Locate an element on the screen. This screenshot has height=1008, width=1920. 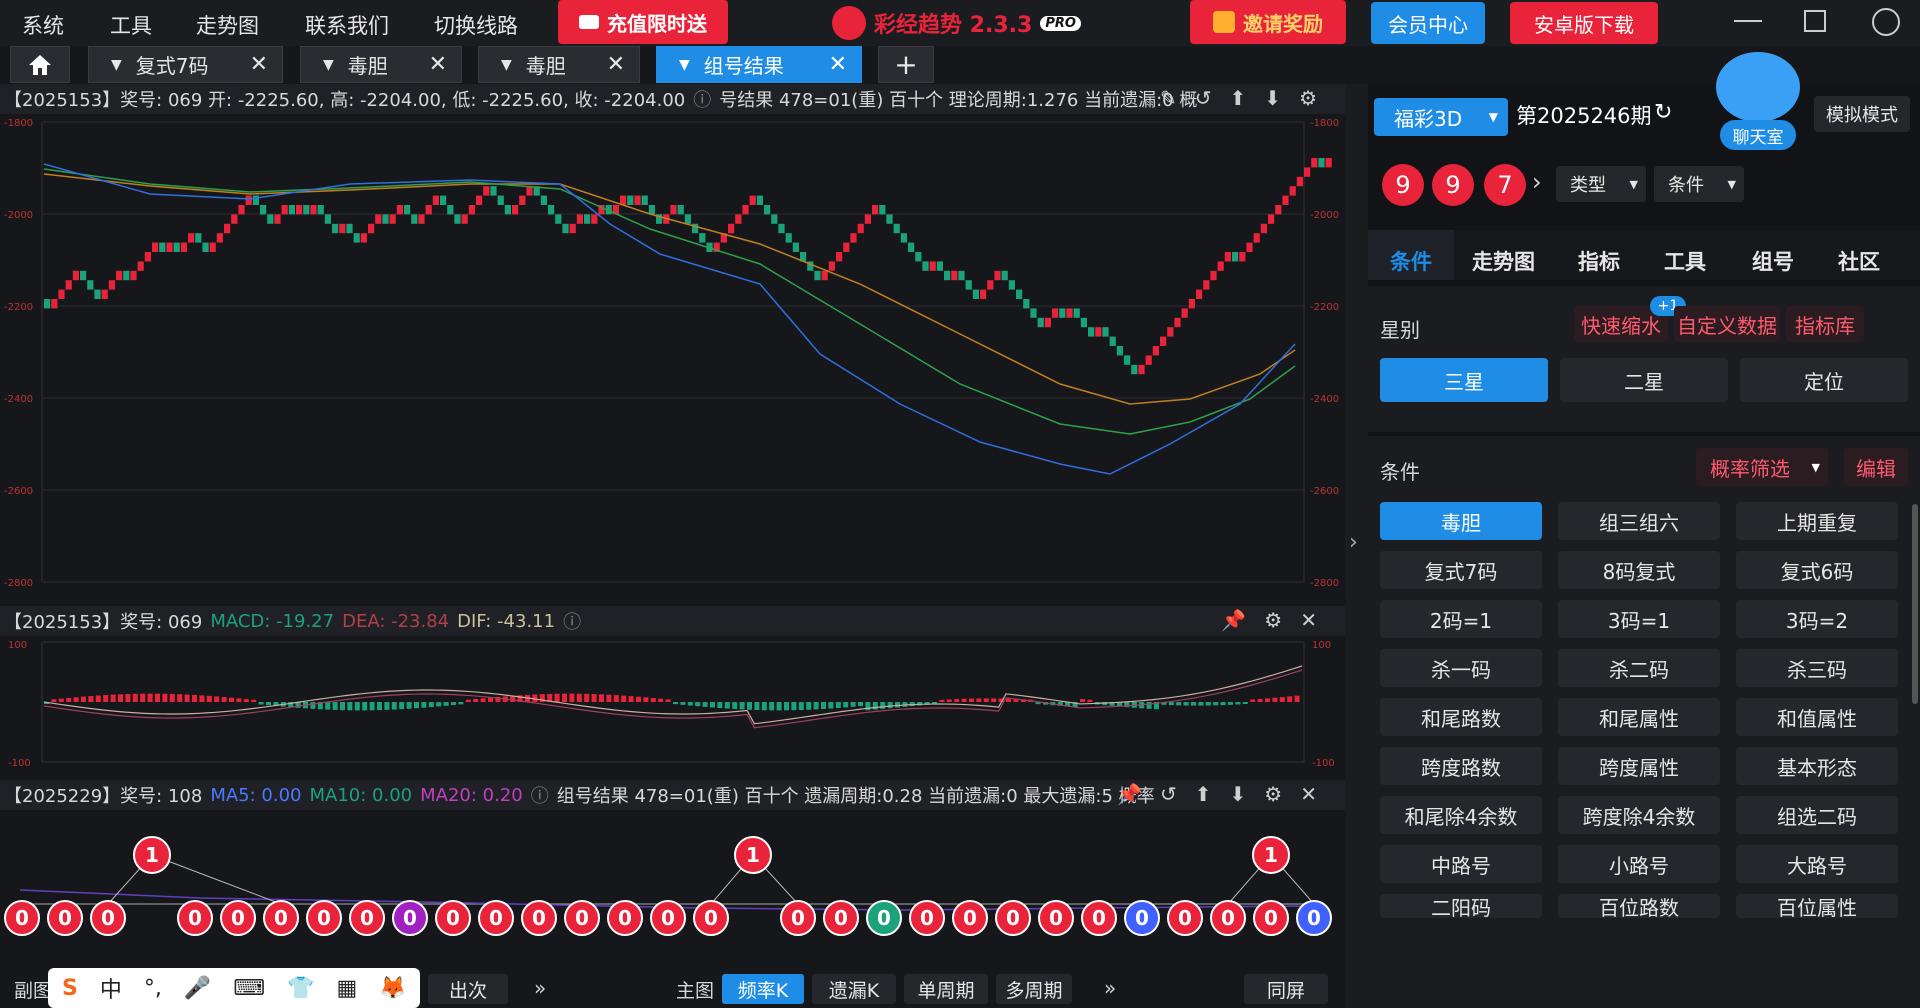
keyboard-icon: ⌨ is located at coordinates (249, 988).